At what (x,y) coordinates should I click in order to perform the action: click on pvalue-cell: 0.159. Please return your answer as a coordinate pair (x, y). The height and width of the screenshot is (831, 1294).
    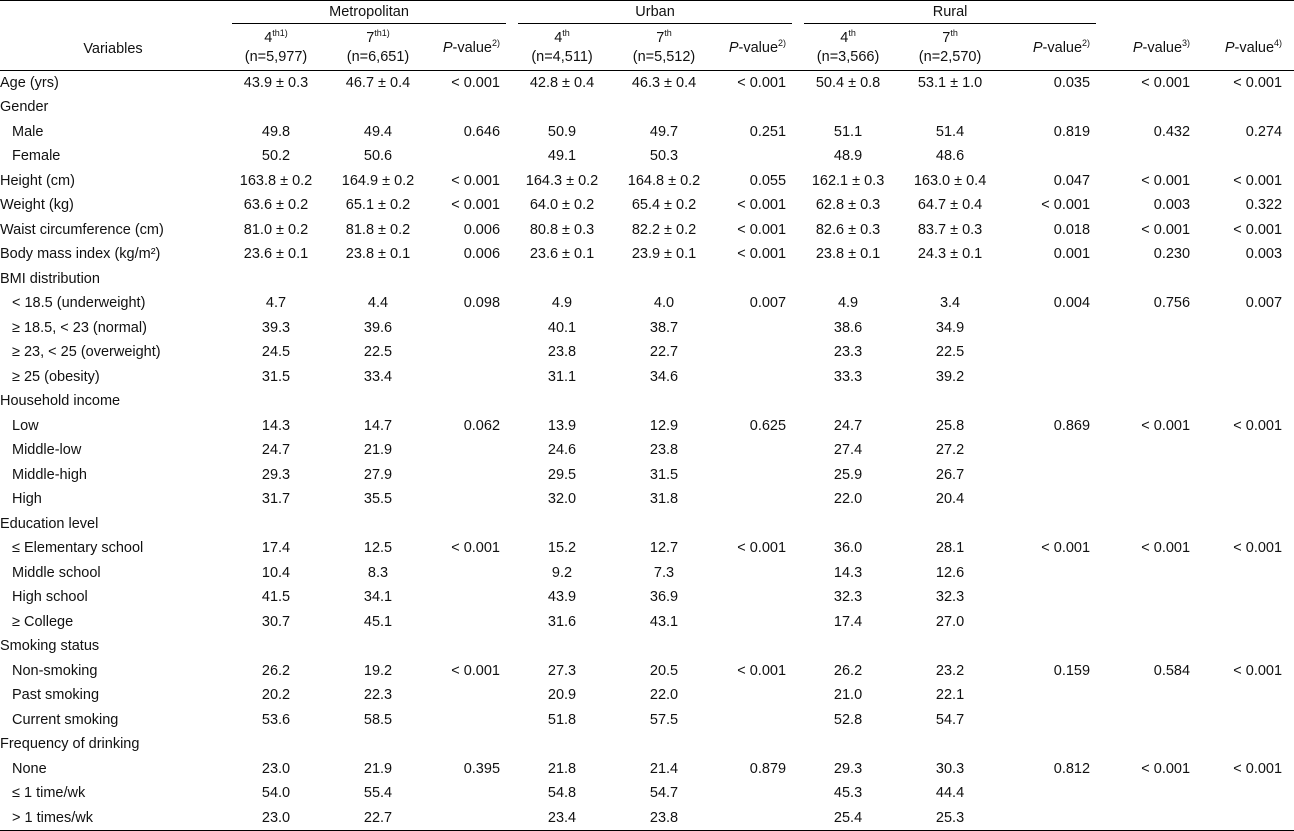
    Looking at the image, I should click on (1072, 670).